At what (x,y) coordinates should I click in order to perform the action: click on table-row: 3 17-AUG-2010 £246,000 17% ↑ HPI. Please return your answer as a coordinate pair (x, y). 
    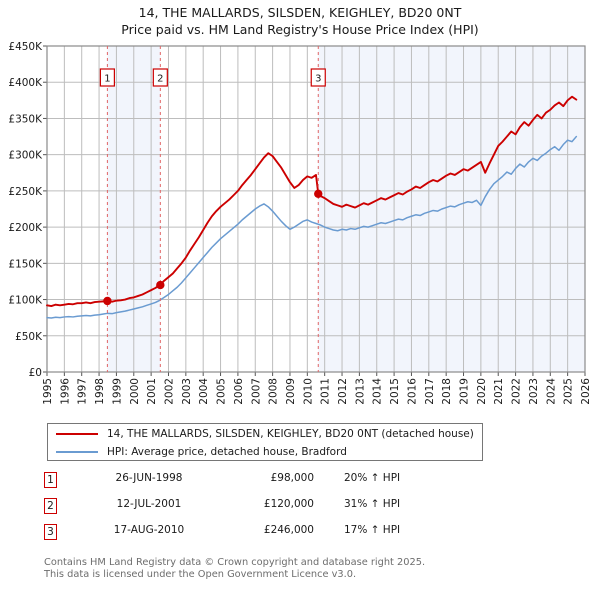
    Looking at the image, I should click on (279, 535).